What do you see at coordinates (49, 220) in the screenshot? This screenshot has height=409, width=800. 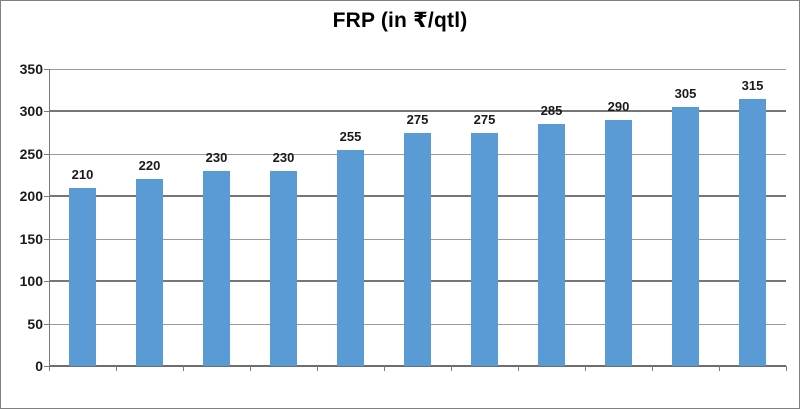 I see `y-axis-line` at bounding box center [49, 220].